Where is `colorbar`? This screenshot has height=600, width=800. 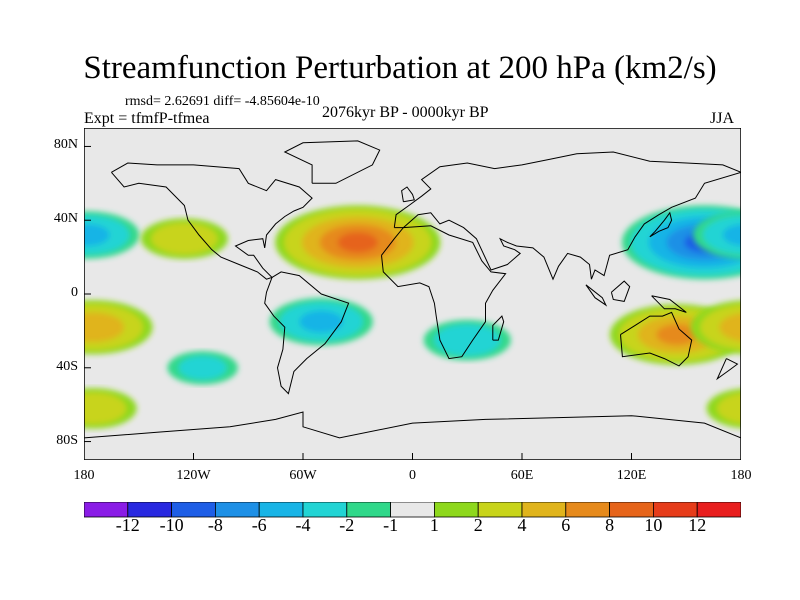
colorbar is located at coordinates (412, 510).